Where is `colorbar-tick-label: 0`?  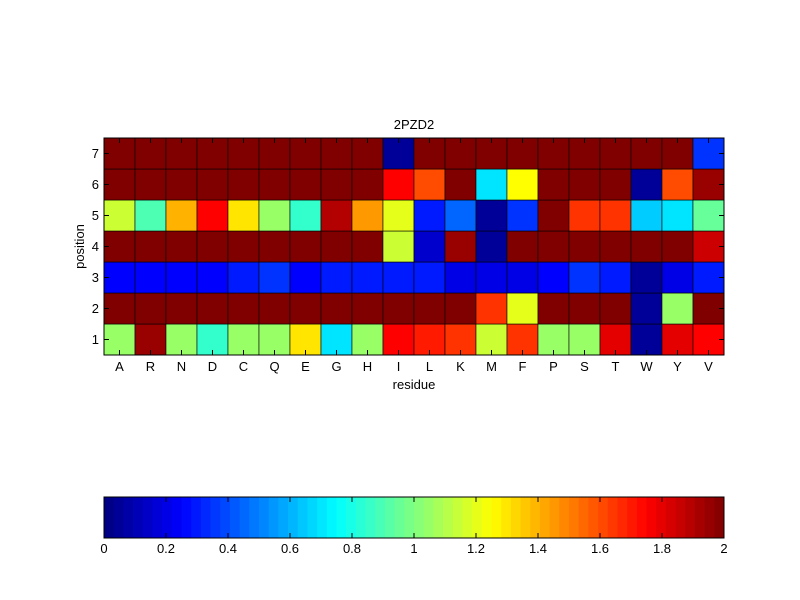 colorbar-tick-label: 0 is located at coordinates (103, 548).